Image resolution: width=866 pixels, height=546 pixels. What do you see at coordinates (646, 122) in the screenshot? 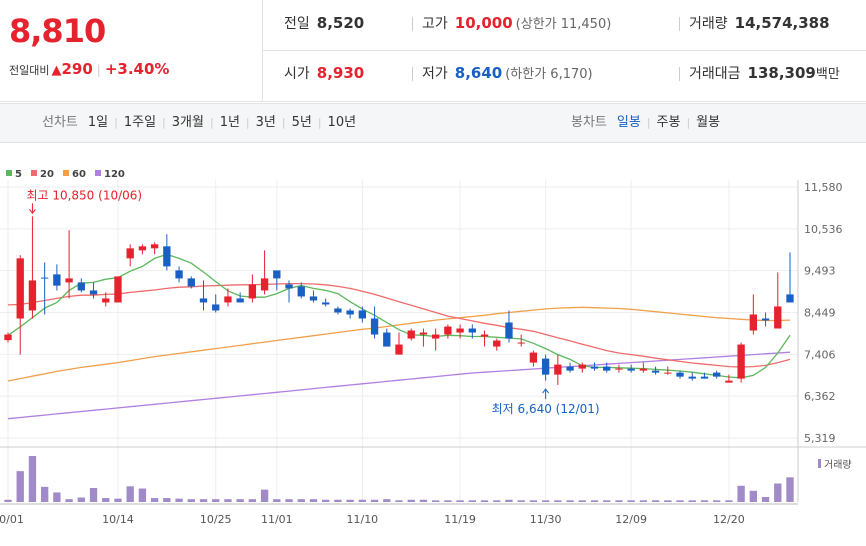
I see `candle-selector: 봉차트 일봉 | 주봉 | 월봉` at bounding box center [646, 122].